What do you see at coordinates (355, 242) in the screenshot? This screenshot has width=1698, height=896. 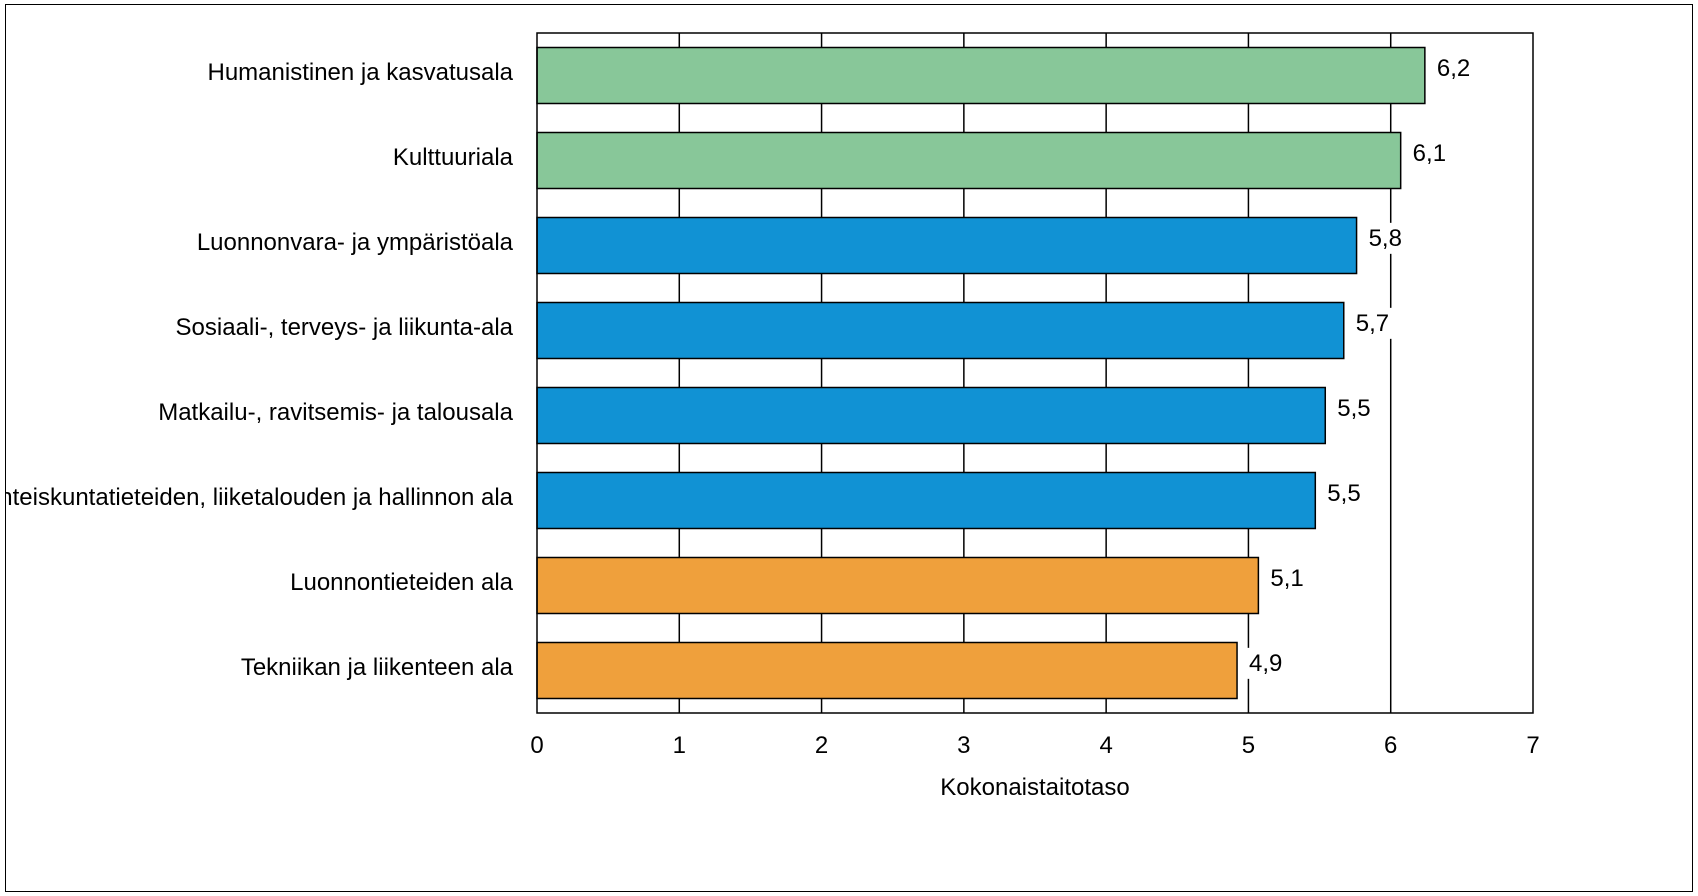 I see `category-label: Luonnonvara- ja ympäristöala` at bounding box center [355, 242].